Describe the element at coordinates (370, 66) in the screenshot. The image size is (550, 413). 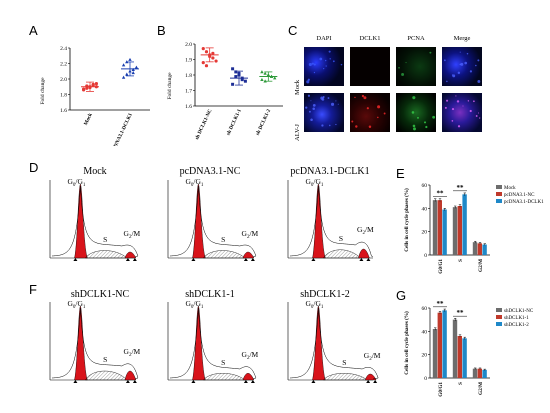
I see `mic-tile-mock-dclk1` at that location.